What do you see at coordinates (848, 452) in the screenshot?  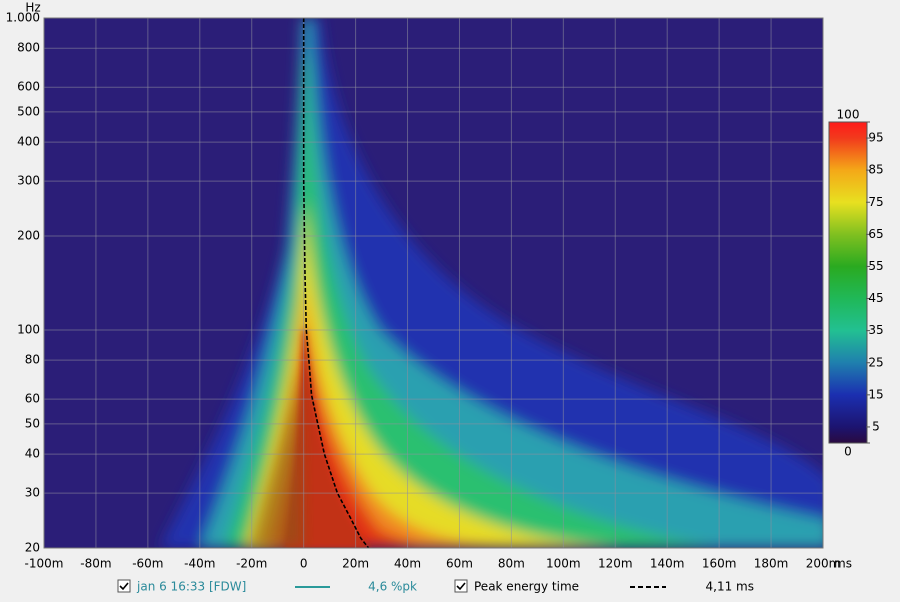 I see `colorbar-tick-label: 0` at bounding box center [848, 452].